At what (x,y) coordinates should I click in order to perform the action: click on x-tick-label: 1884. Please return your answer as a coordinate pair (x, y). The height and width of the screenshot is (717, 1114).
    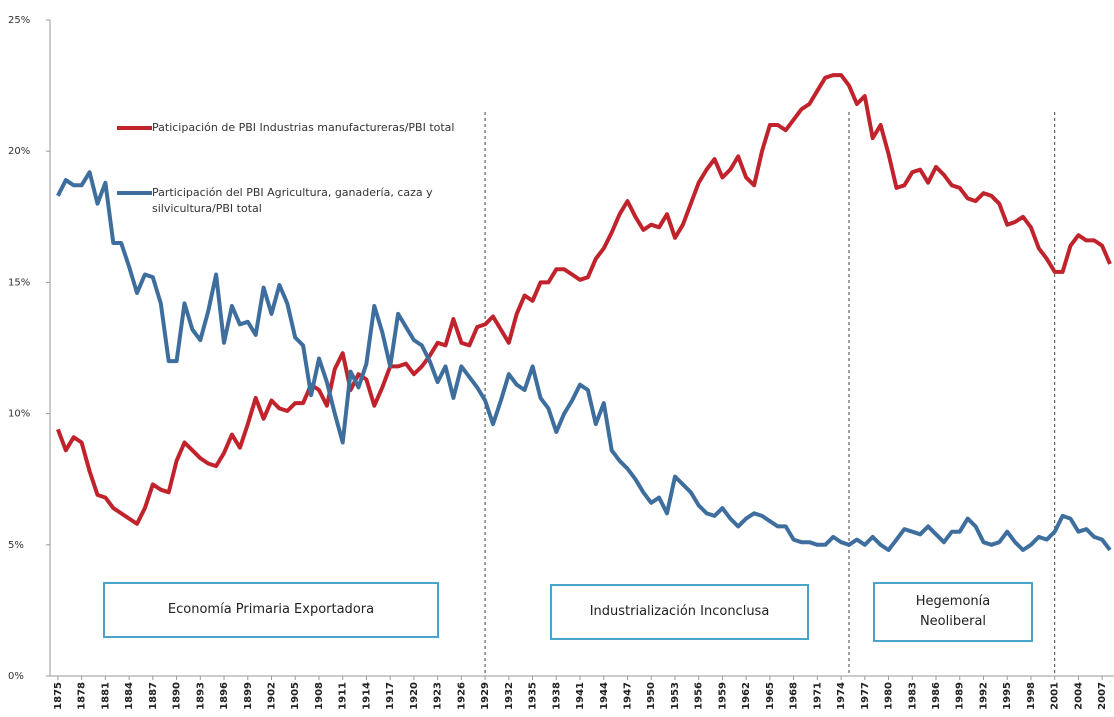
    Looking at the image, I should click on (129, 696).